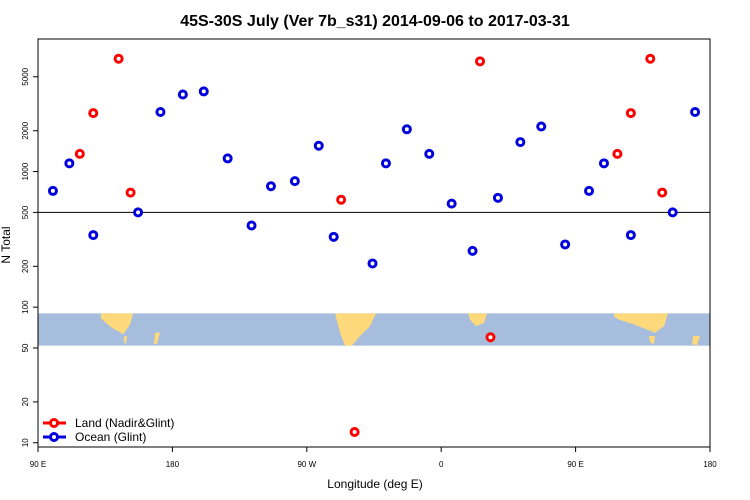  I want to click on x-tick-label-4: 90 E, so click(575, 464).